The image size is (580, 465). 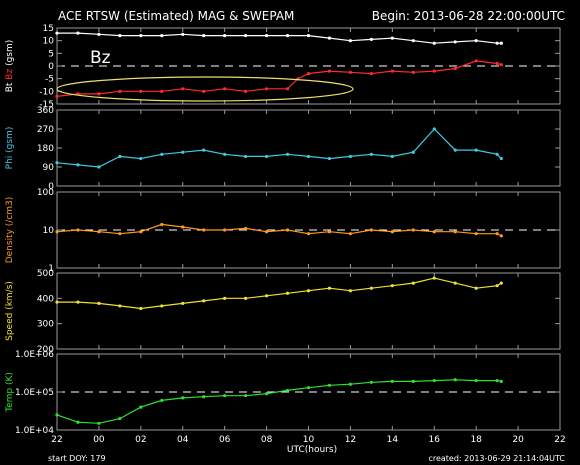 I want to click on bz-annotation-label: Bz, so click(x=100, y=58).